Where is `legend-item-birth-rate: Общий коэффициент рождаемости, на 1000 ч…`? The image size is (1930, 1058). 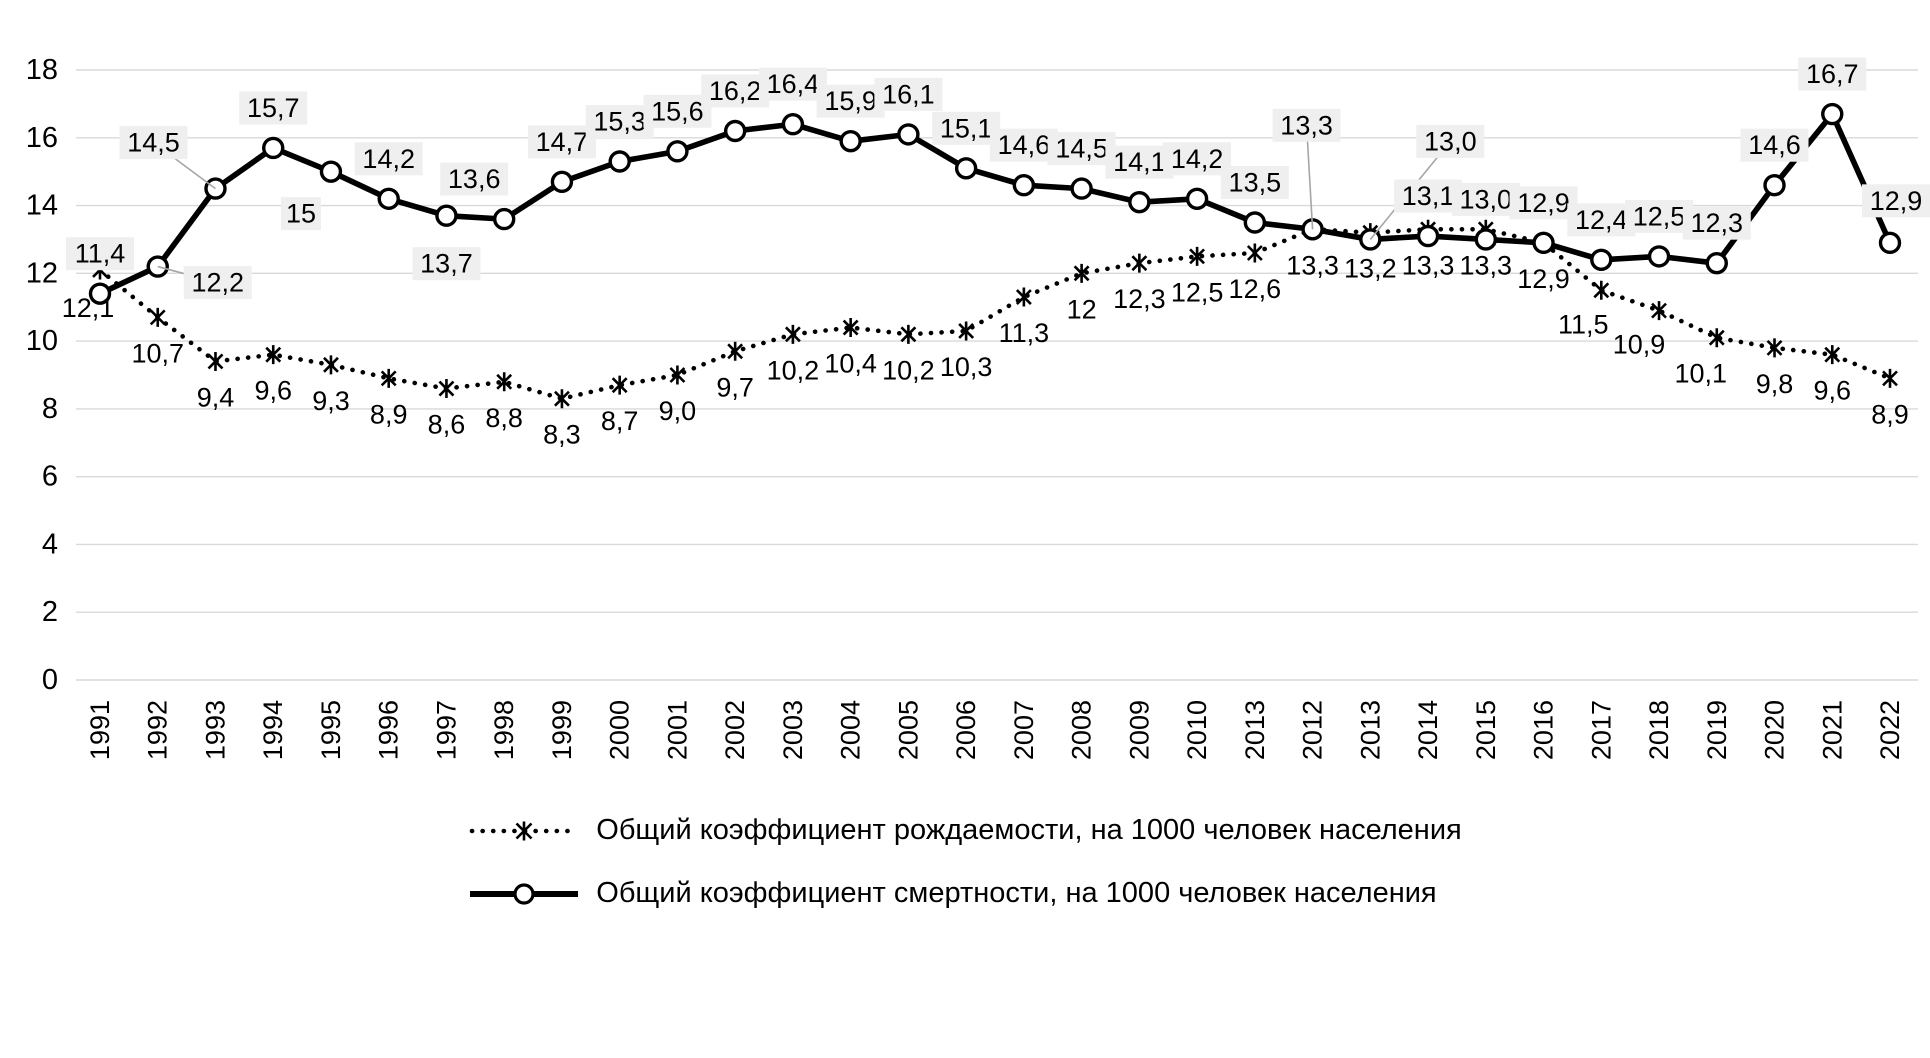
legend-item-birth-rate: Общий коэффициент рождаемости, на 1000 ч… is located at coordinates (965, 830).